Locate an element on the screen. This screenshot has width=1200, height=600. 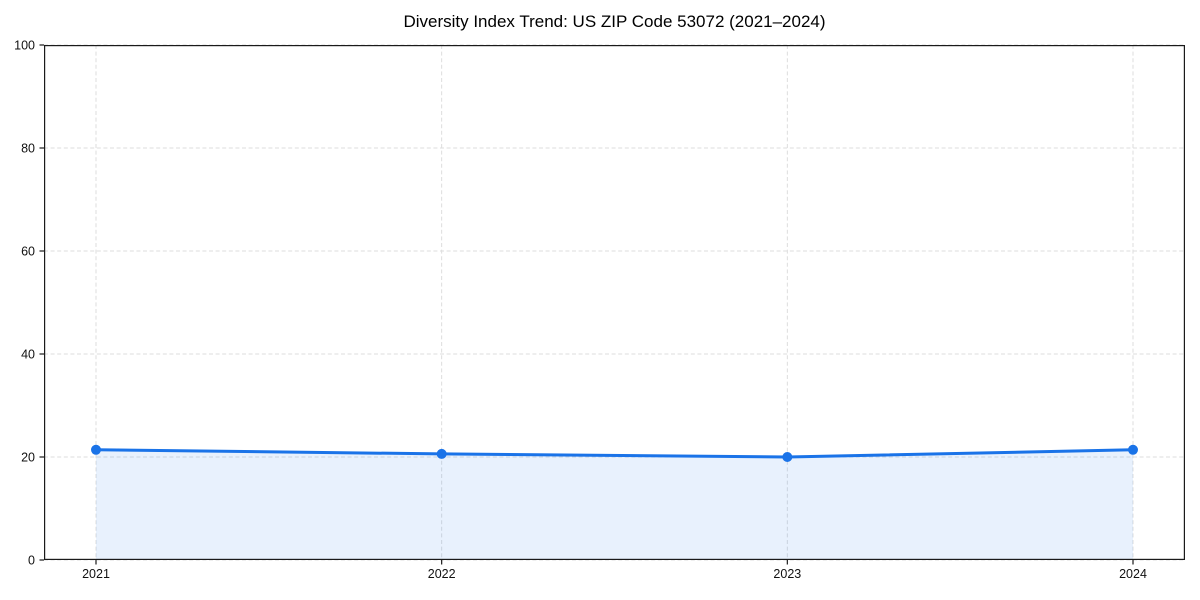
y-tick-label: 40 is located at coordinates (28, 354).